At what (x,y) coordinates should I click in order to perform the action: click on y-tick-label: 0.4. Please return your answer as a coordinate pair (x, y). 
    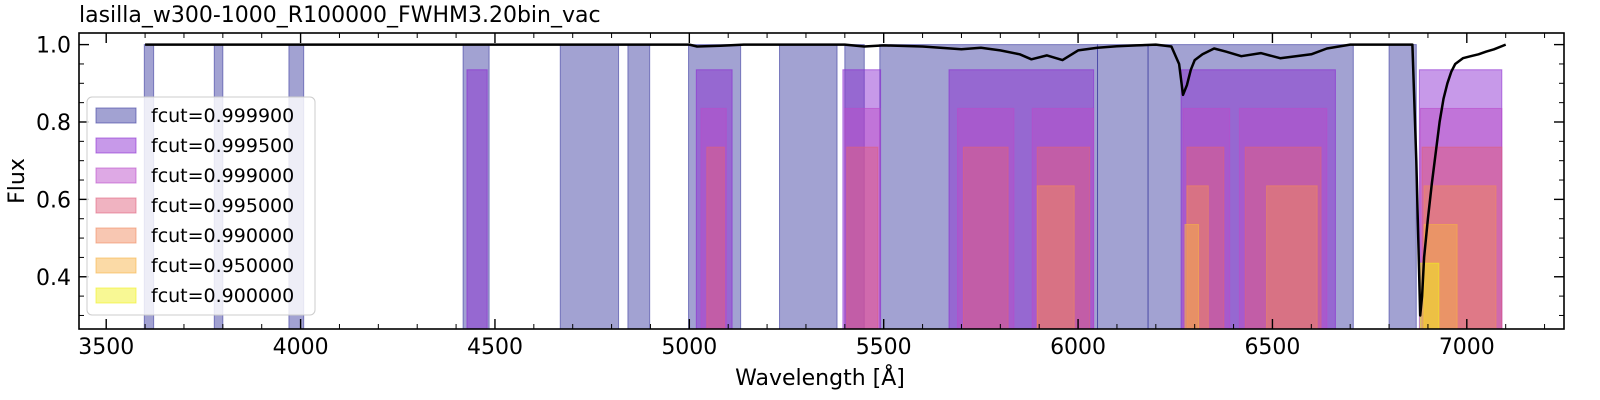
    Looking at the image, I should click on (53, 278).